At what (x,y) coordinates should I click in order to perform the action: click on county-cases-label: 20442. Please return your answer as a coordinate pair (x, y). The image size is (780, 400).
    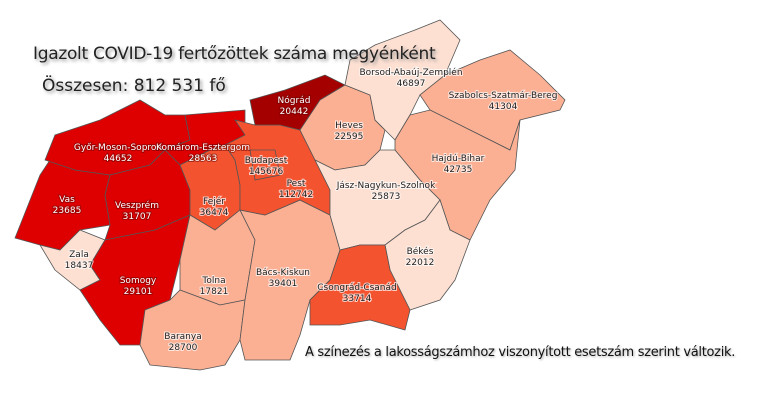
    Looking at the image, I should click on (294, 112).